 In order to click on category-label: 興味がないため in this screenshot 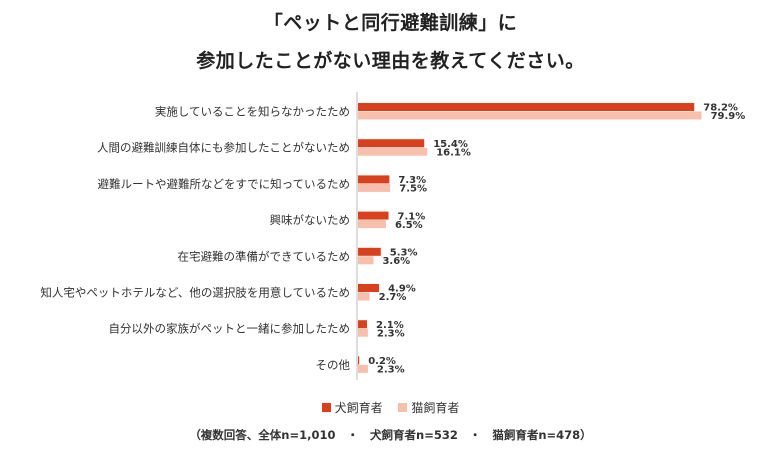, I will do `click(310, 220)`.